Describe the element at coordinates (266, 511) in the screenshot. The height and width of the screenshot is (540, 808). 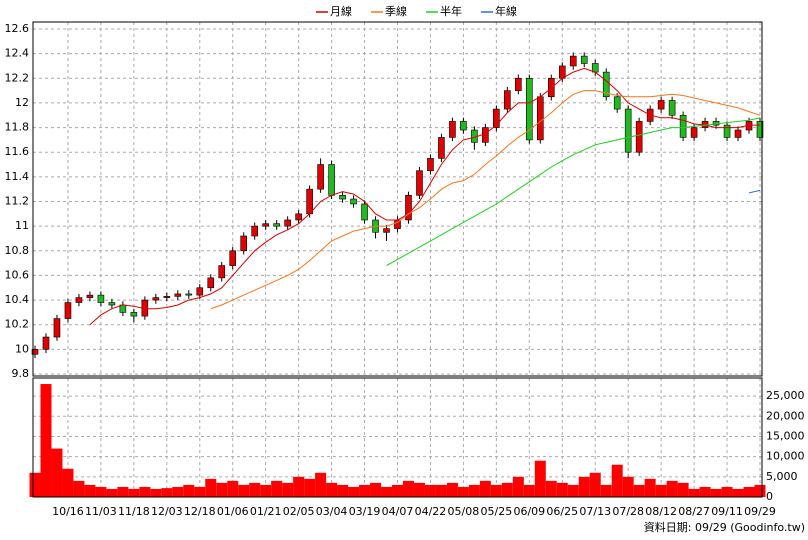
I see `x-tick-label: 01/21` at that location.